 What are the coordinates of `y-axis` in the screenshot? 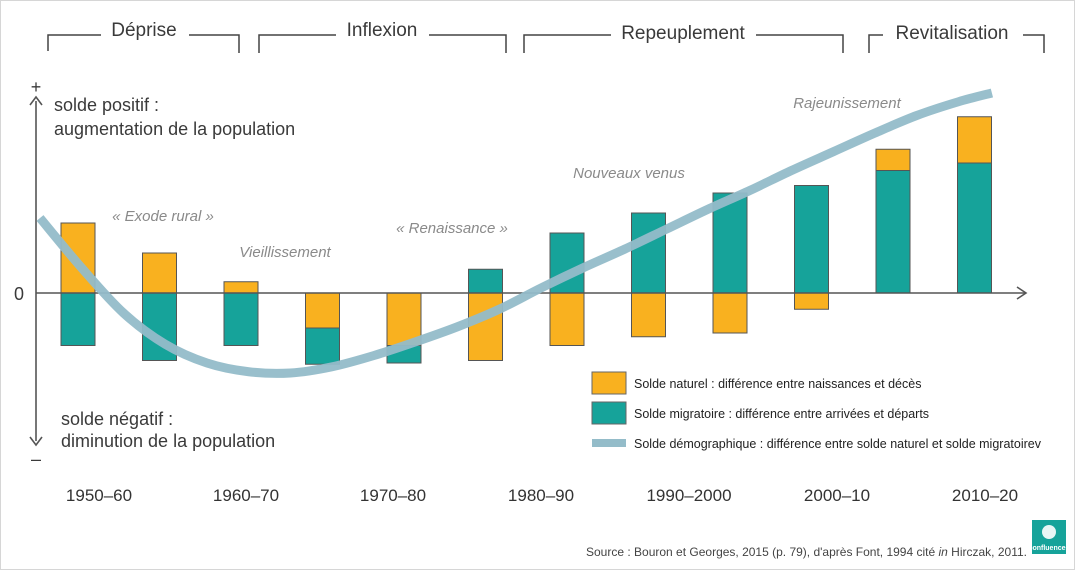 It's located at (36, 271).